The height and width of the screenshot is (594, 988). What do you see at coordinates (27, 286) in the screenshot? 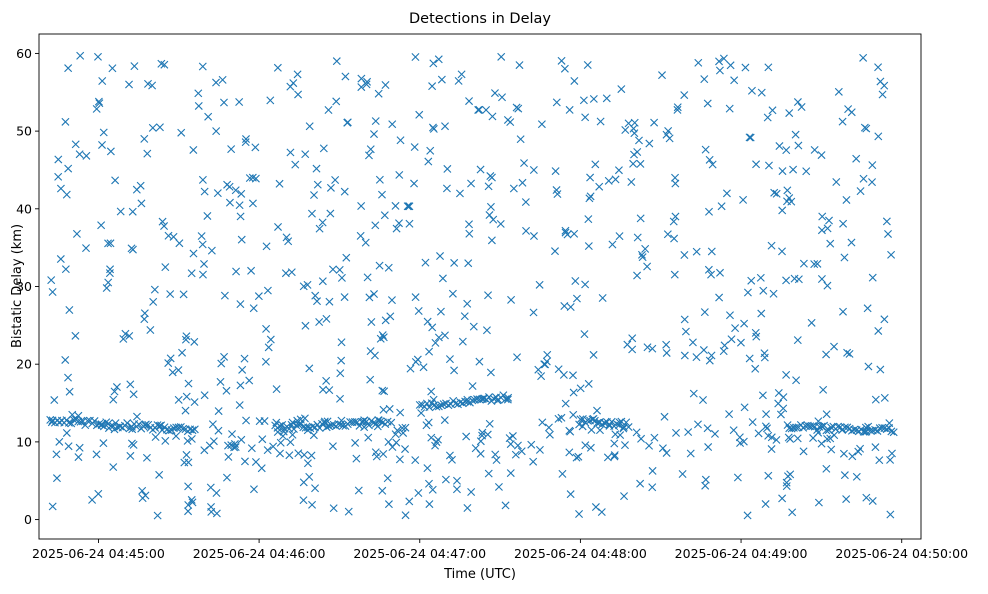
I see `y-axis: 0 10 20 30 40 50 60` at bounding box center [27, 286].